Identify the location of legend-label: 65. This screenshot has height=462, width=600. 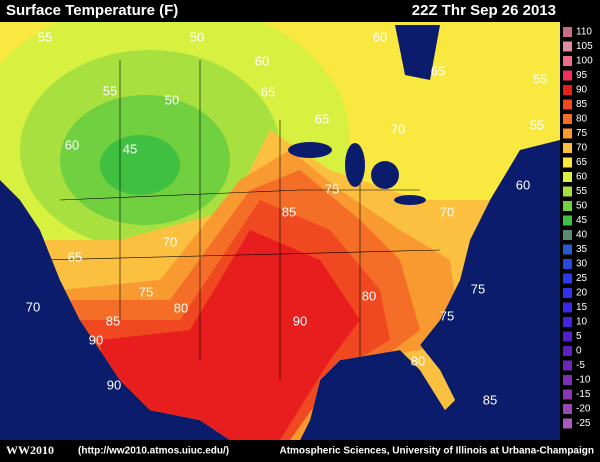
(582, 162).